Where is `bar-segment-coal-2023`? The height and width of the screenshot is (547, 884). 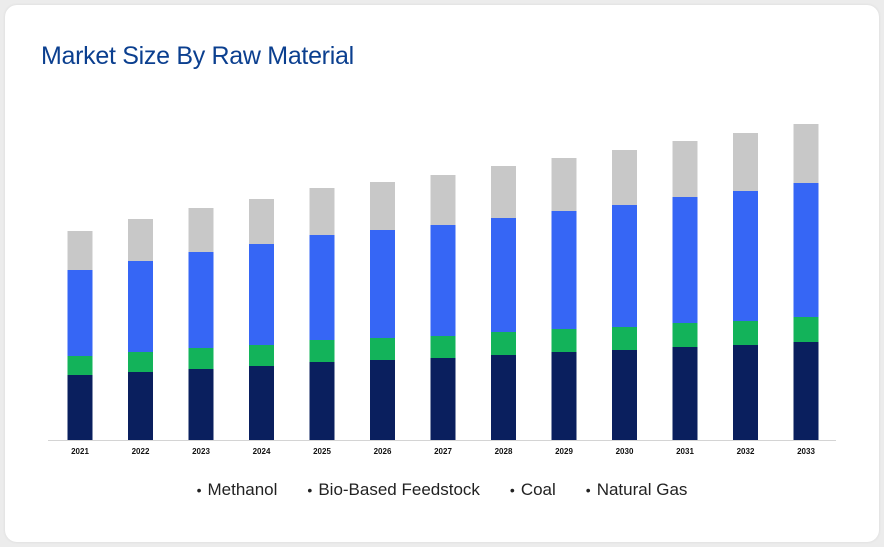
bar-segment-coal-2023 is located at coordinates (201, 300).